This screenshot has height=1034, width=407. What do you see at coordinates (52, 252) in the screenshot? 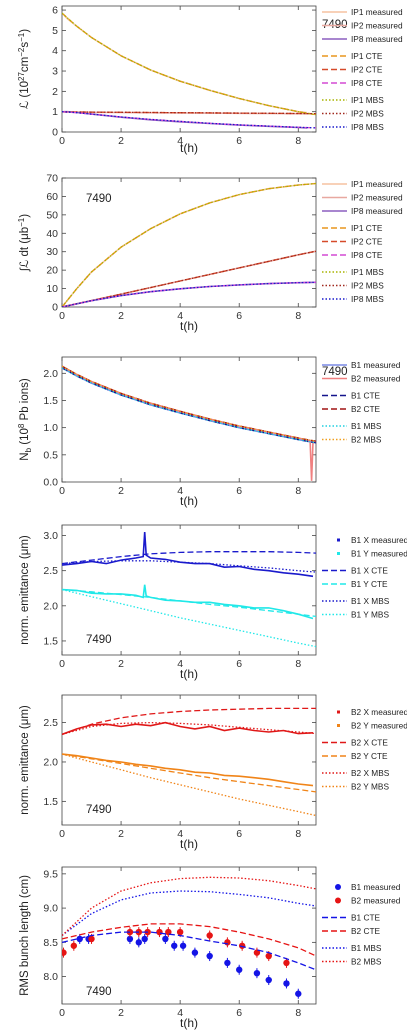
I see `y-tick-label: 30` at bounding box center [52, 252].